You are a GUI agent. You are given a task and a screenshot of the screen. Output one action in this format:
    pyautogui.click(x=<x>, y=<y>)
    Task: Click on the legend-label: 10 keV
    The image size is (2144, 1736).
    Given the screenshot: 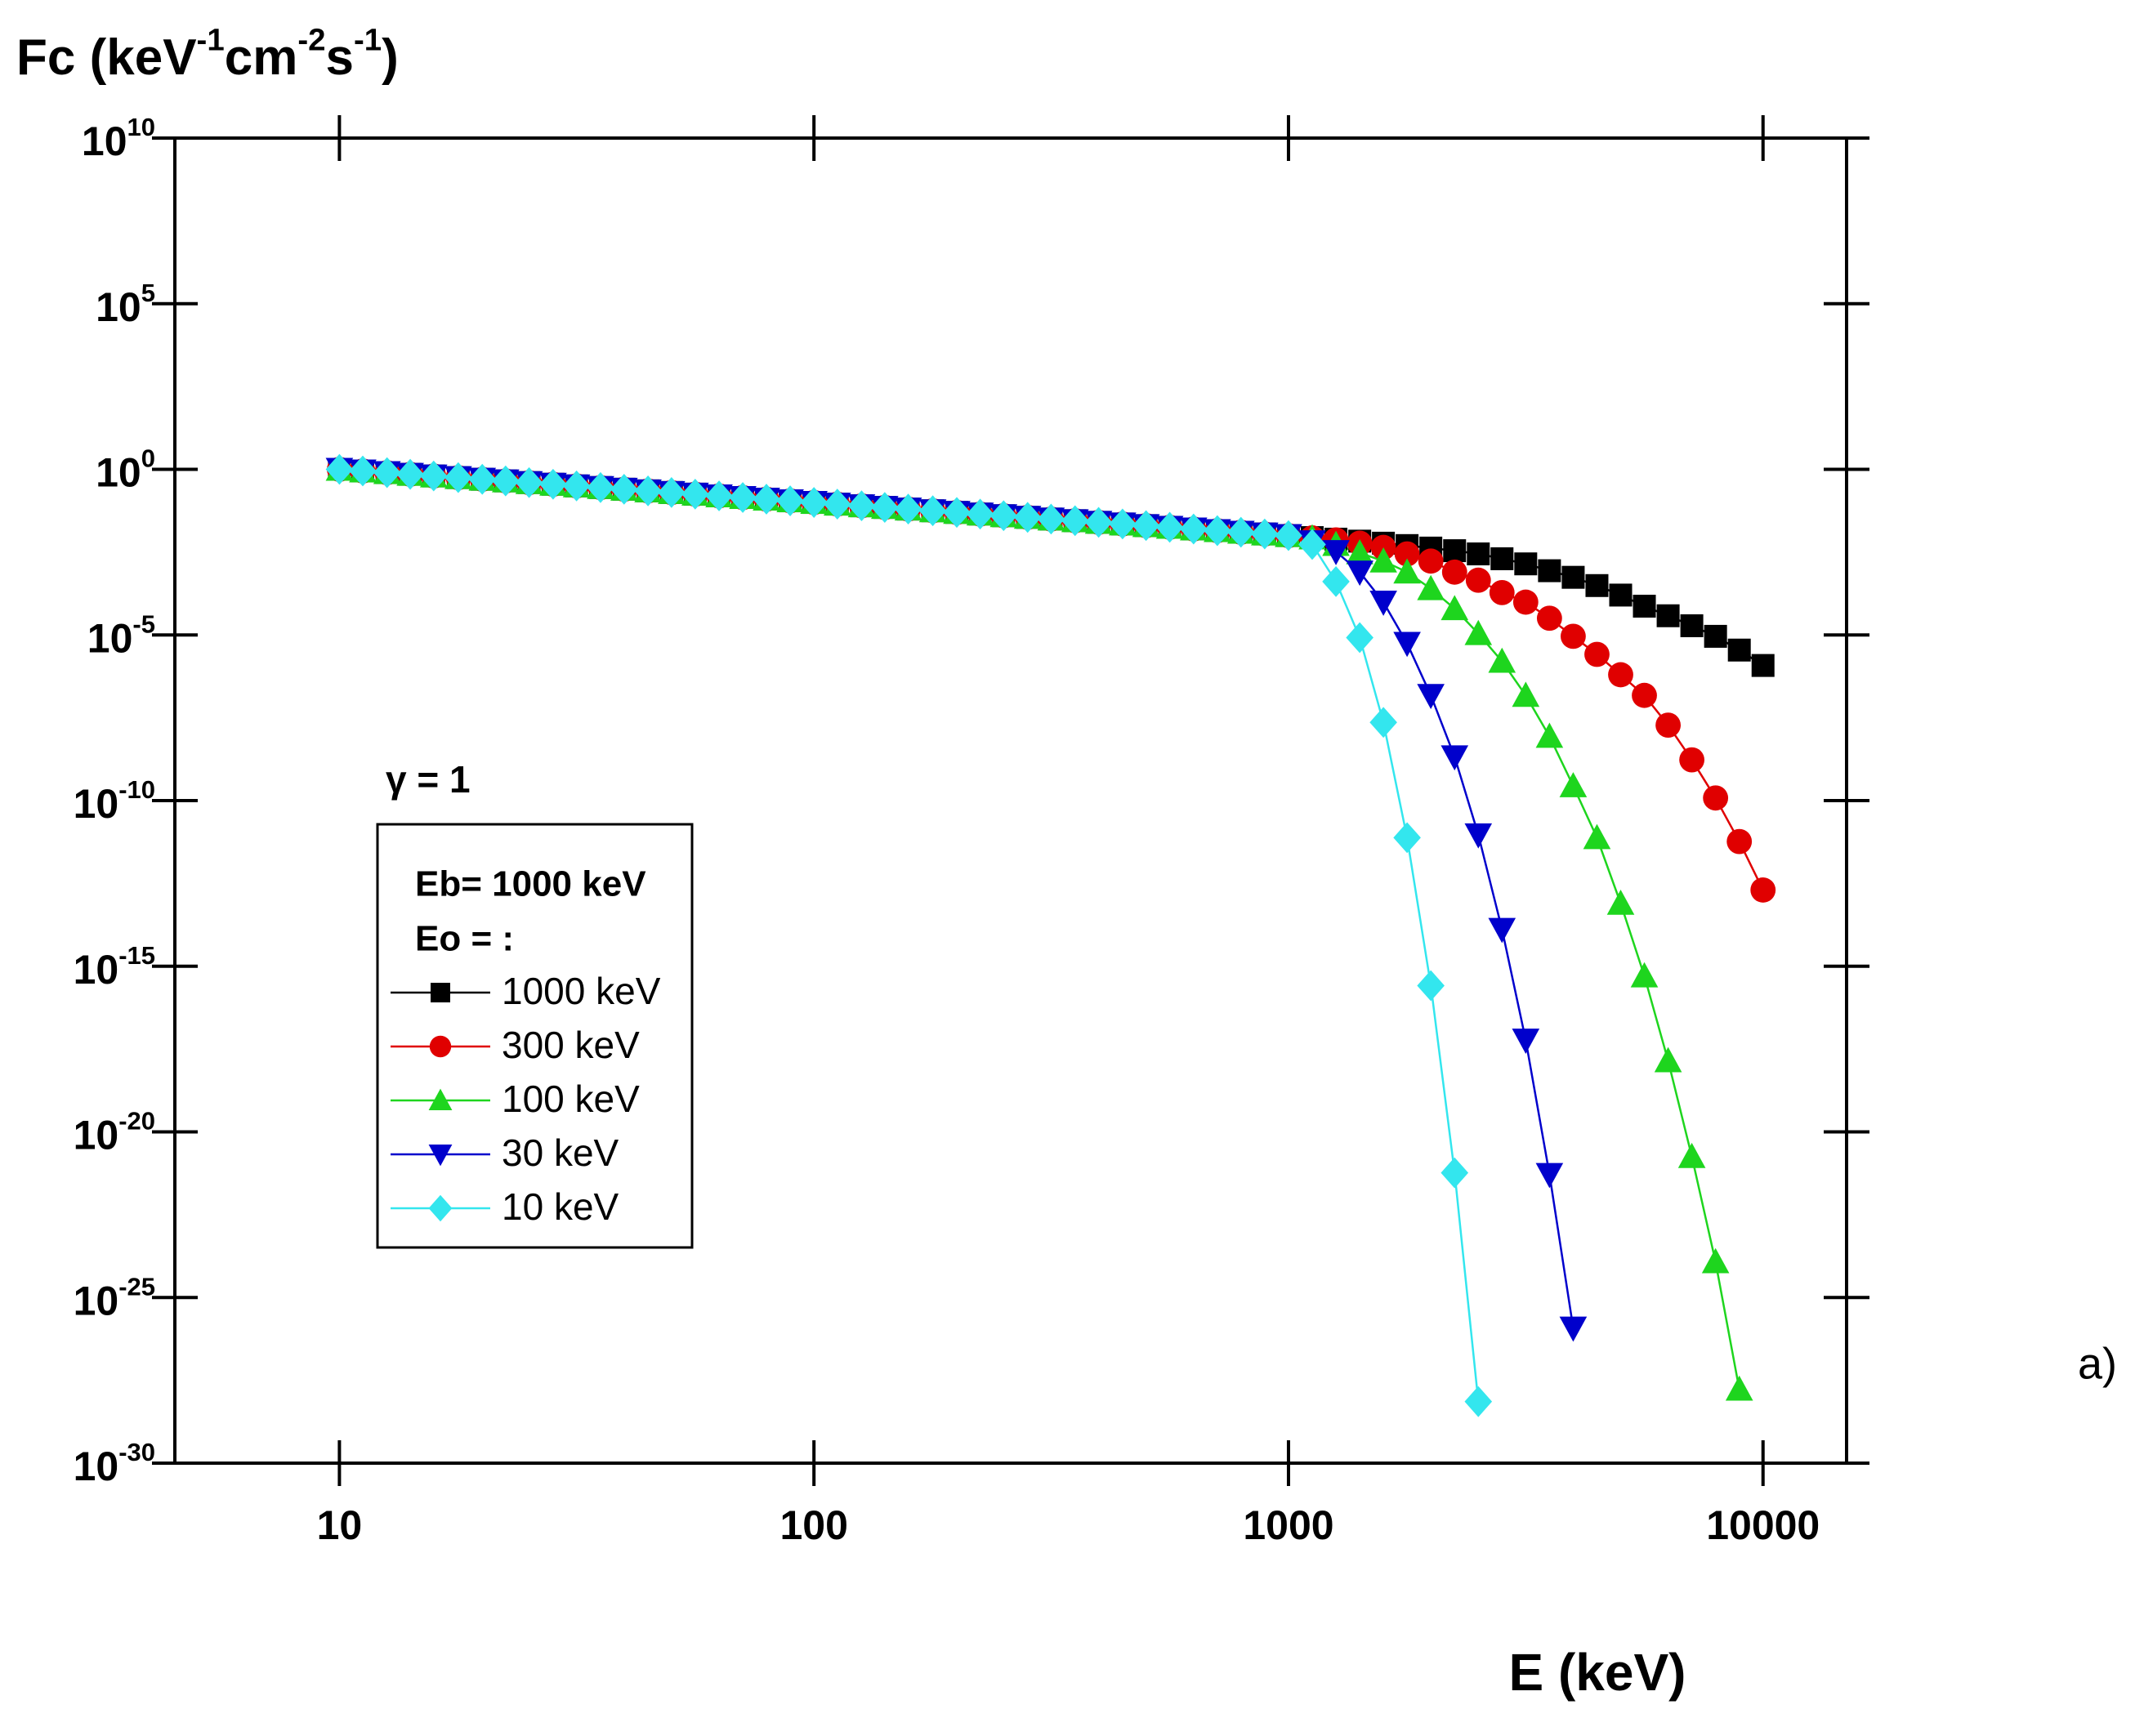 What is the action you would take?
    pyautogui.click(x=560, y=1207)
    